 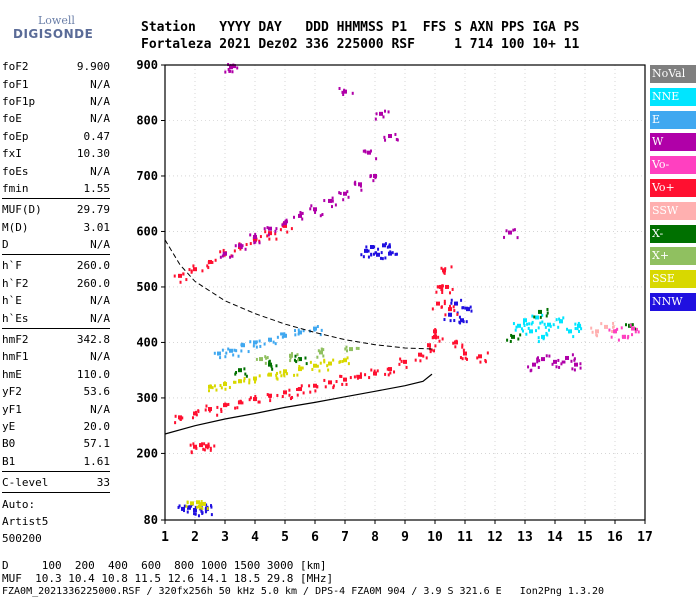 I want to click on param-value: 9.900, so click(x=93, y=67).